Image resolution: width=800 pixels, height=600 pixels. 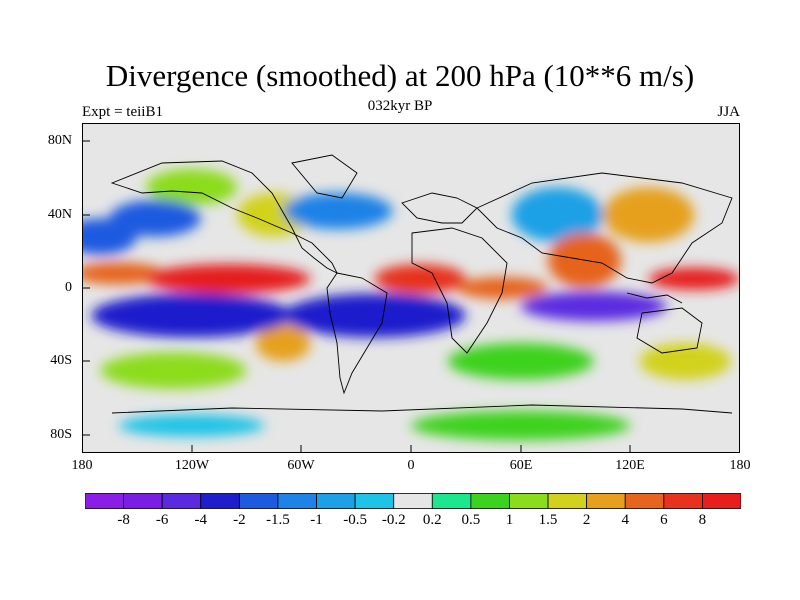 I want to click on colorbar-label: -6, so click(x=162, y=520).